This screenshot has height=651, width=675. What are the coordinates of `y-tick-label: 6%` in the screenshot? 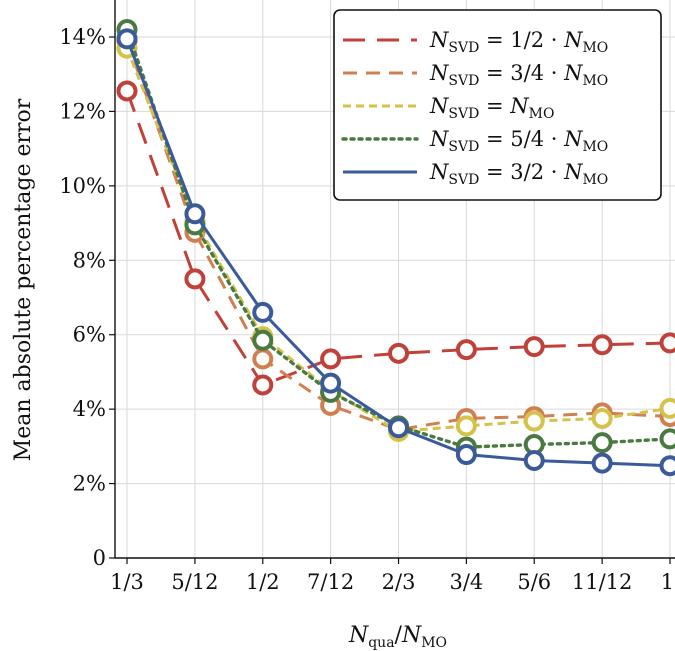 It's located at (89, 335).